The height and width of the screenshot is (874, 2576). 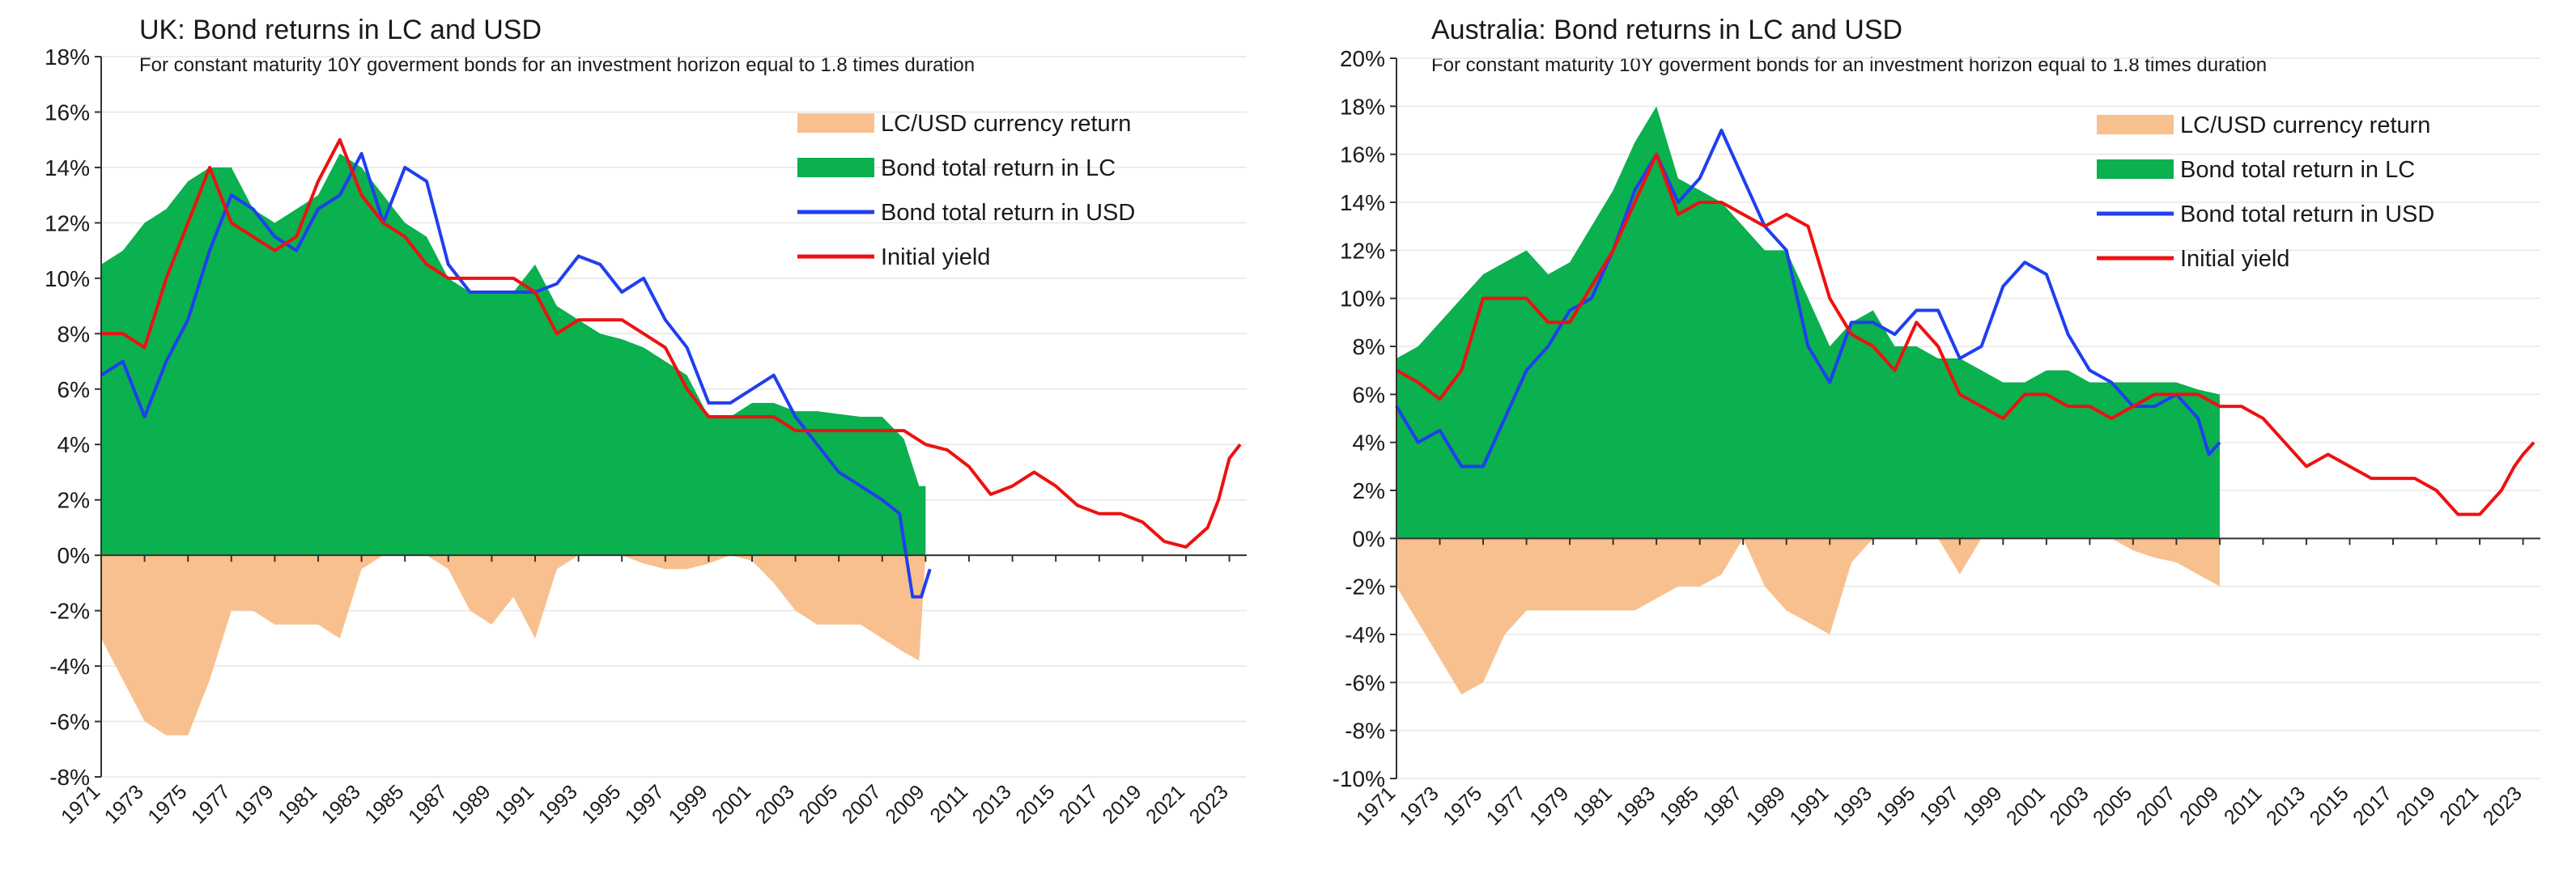 What do you see at coordinates (1549, 805) in the screenshot?
I see `x-tick-label: 1979` at bounding box center [1549, 805].